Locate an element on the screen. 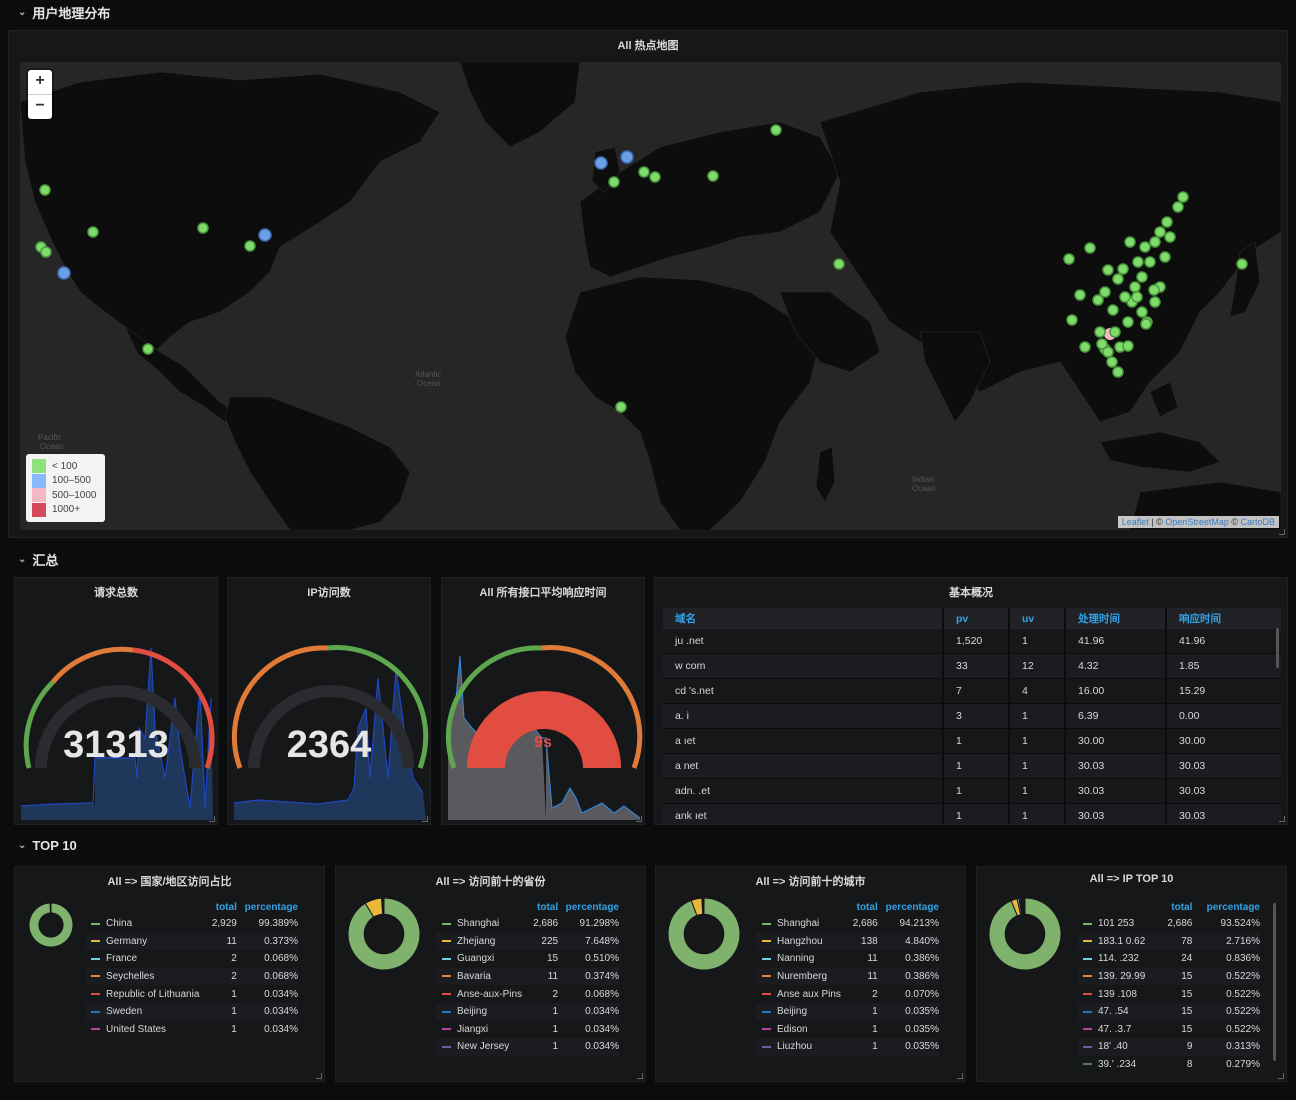 The height and width of the screenshot is (1100, 1296). legend-item: Republic of Lithuania 1 0.034% is located at coordinates (191, 994).